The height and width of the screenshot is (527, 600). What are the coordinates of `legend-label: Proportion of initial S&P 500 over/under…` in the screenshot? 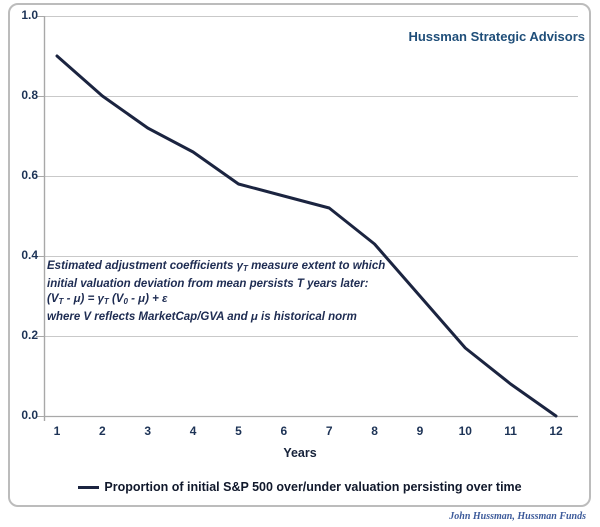 It's located at (313, 487).